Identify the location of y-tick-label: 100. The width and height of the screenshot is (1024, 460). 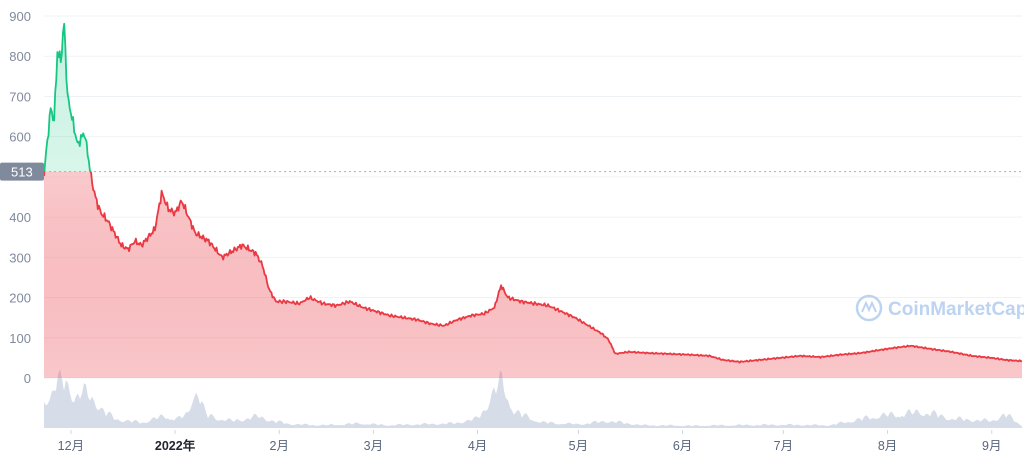
(20, 338).